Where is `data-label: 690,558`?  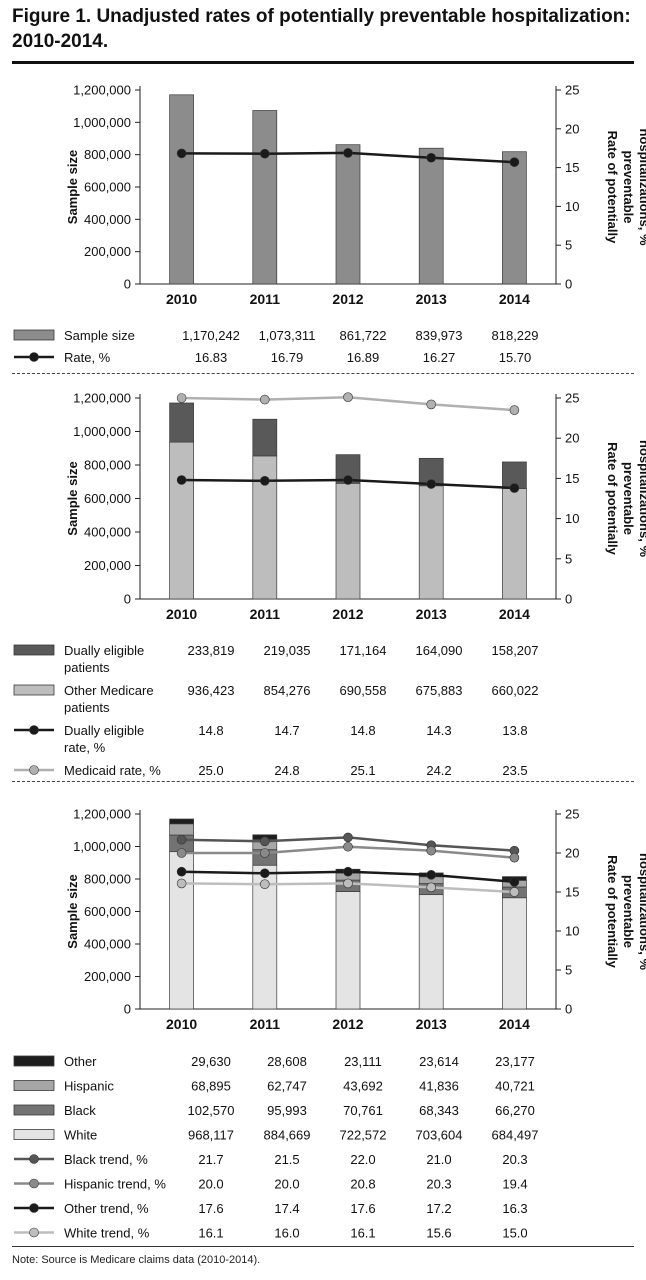 data-label: 690,558 is located at coordinates (363, 690).